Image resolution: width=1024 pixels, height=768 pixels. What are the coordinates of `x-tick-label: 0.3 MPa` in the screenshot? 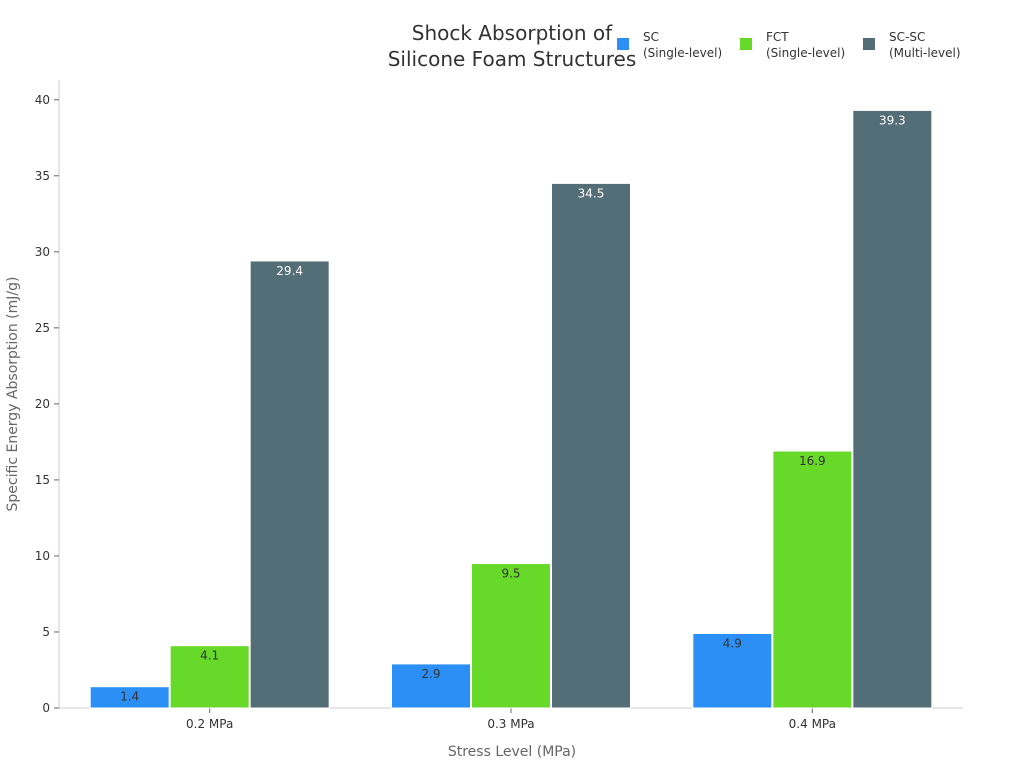 It's located at (510, 724).